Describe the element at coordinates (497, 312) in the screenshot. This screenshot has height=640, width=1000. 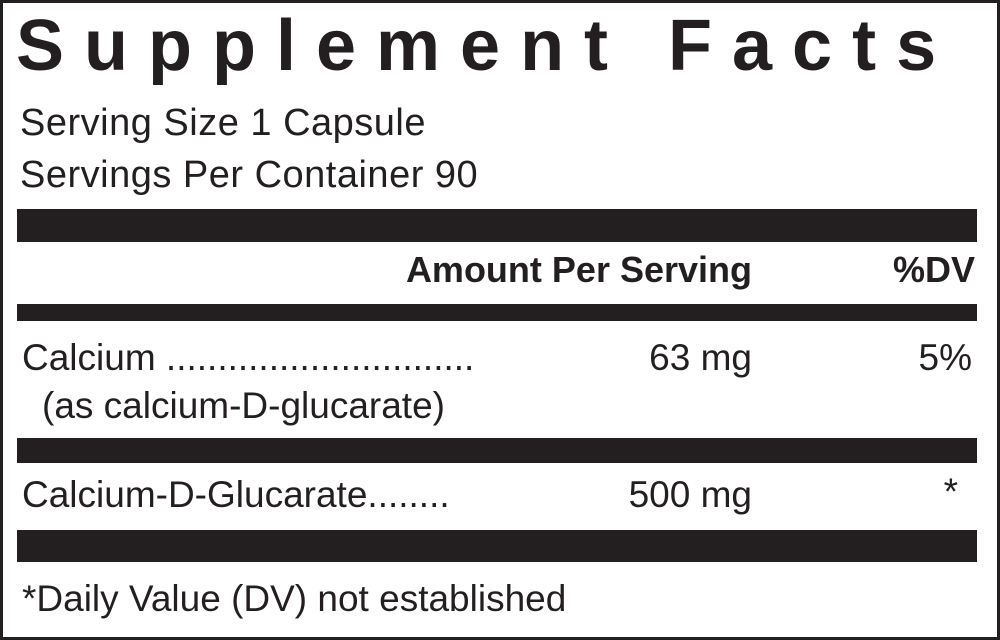
I see `medium-divider` at that location.